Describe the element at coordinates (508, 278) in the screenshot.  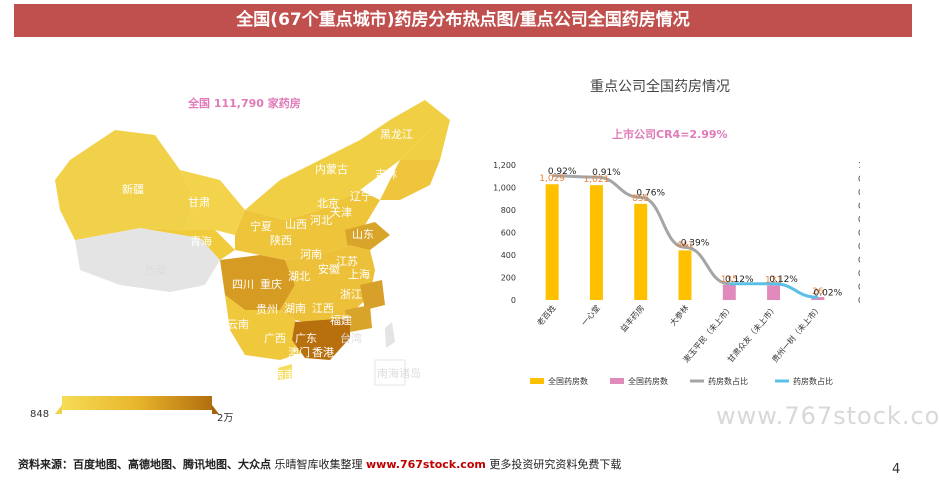
I see `y-tick-label: 200` at that location.